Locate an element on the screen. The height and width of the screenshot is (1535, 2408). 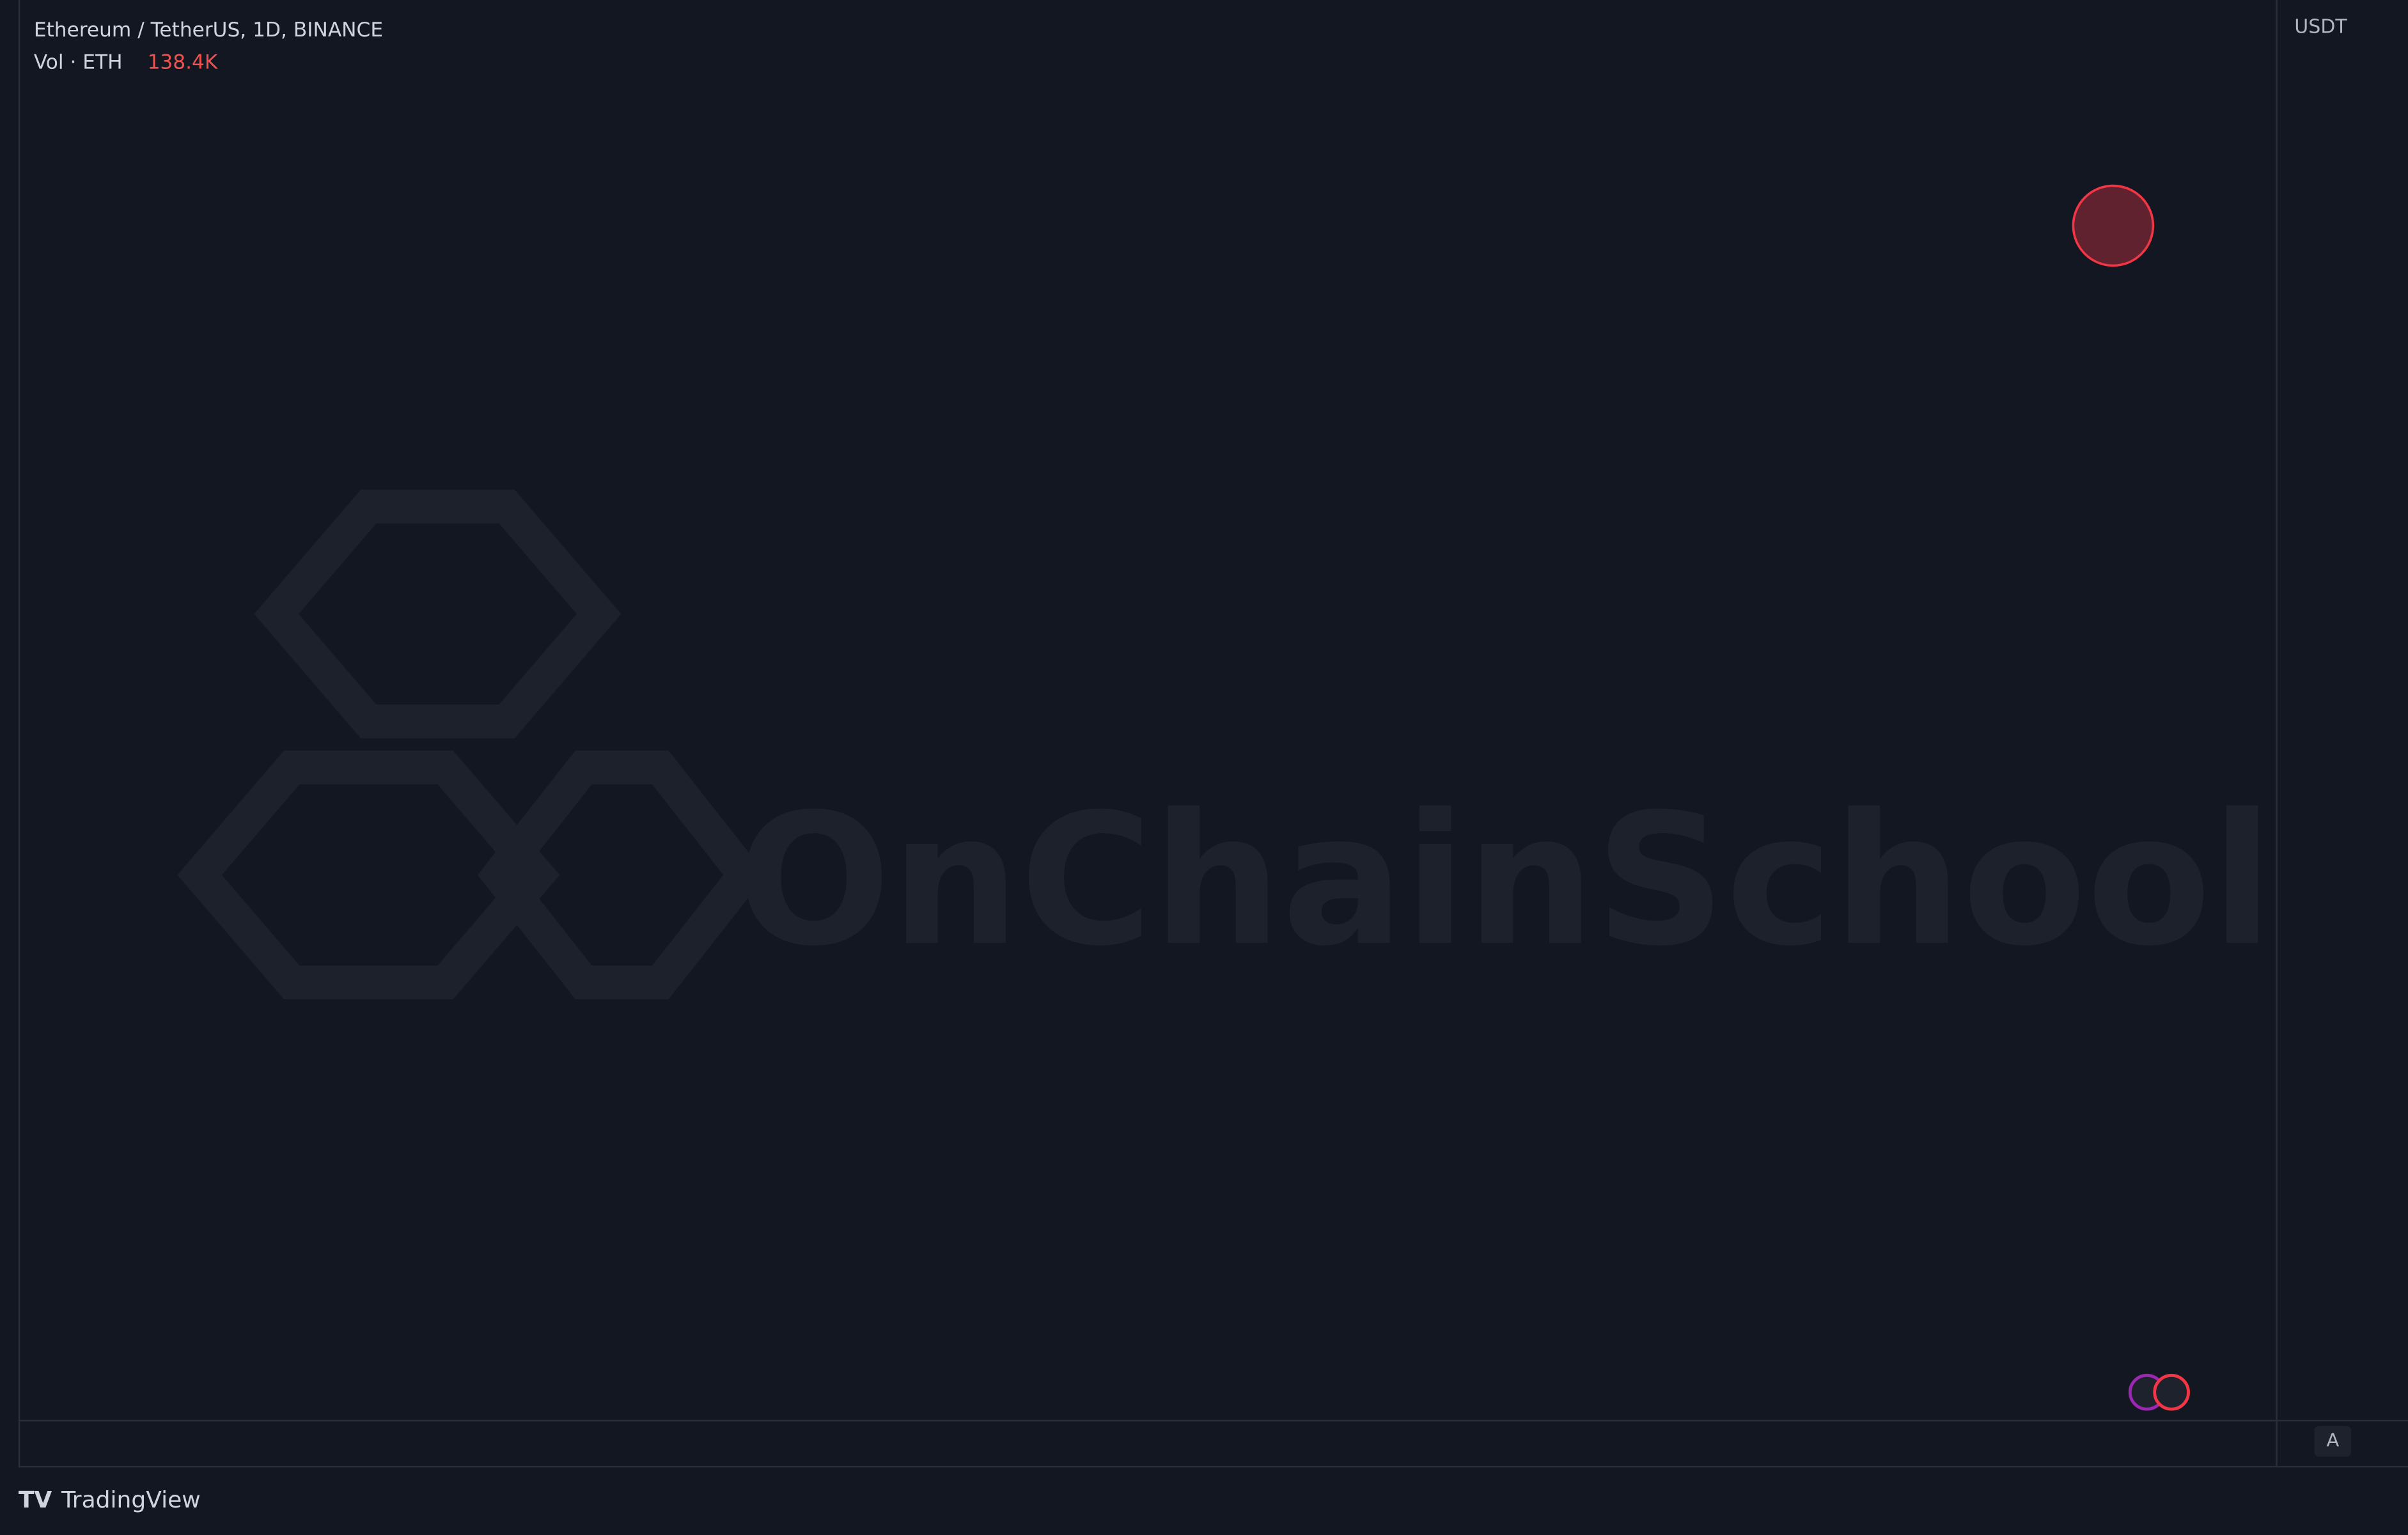
scale-button is located at coordinates (2333, 1441).